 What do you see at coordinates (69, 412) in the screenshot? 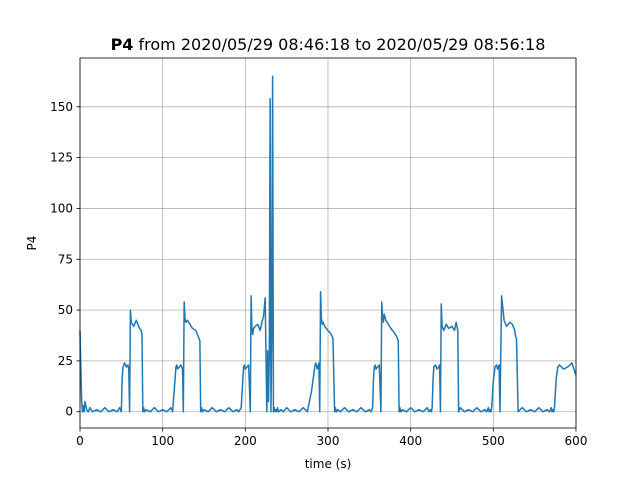
I see `y-tick-label: 0` at bounding box center [69, 412].